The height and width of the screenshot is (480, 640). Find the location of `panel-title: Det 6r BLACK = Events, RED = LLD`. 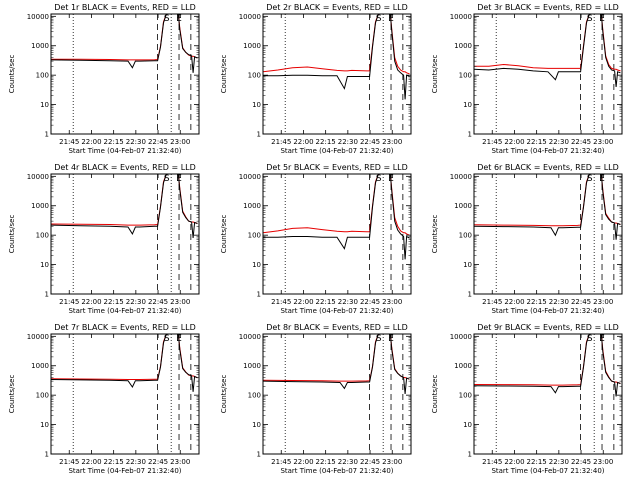

panel-title: Det 6r BLACK = Events, RED = LLD is located at coordinates (548, 167).